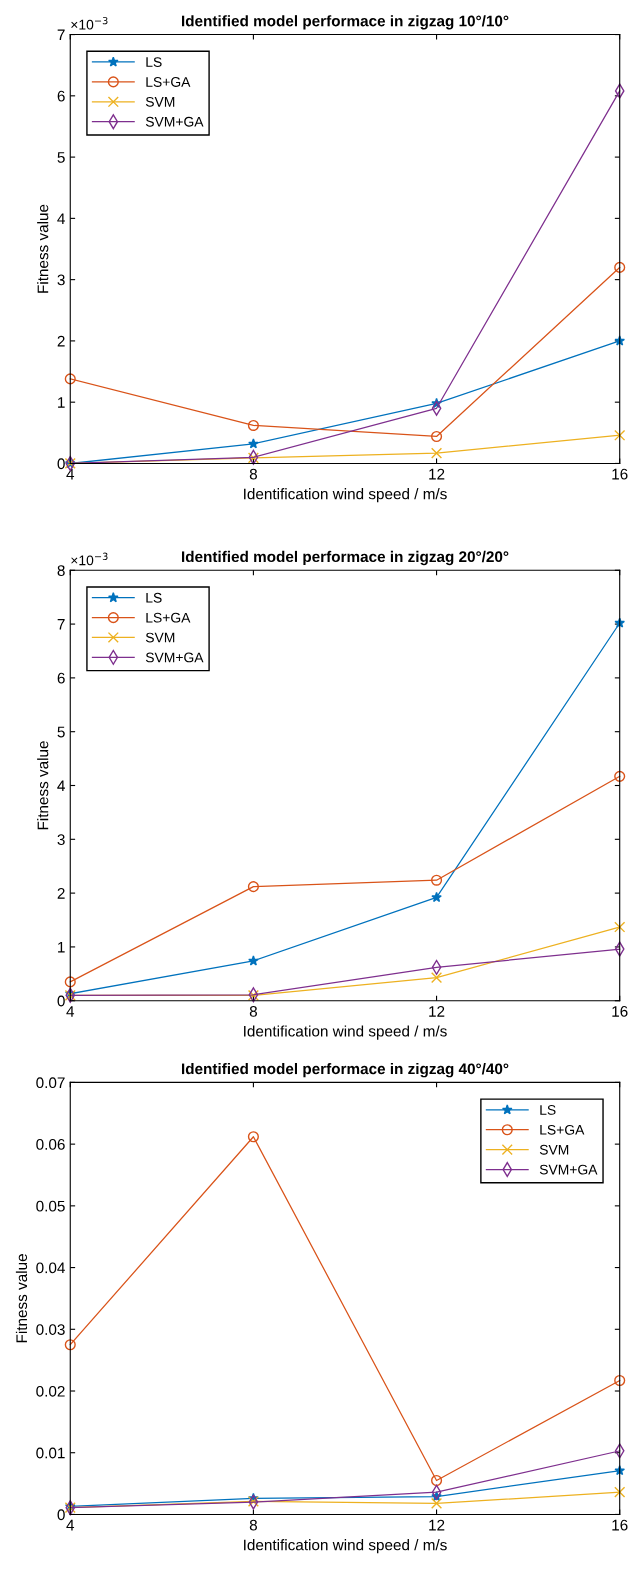 The image size is (633, 1571). I want to click on y-tick-label: 0.04, so click(50, 1268).